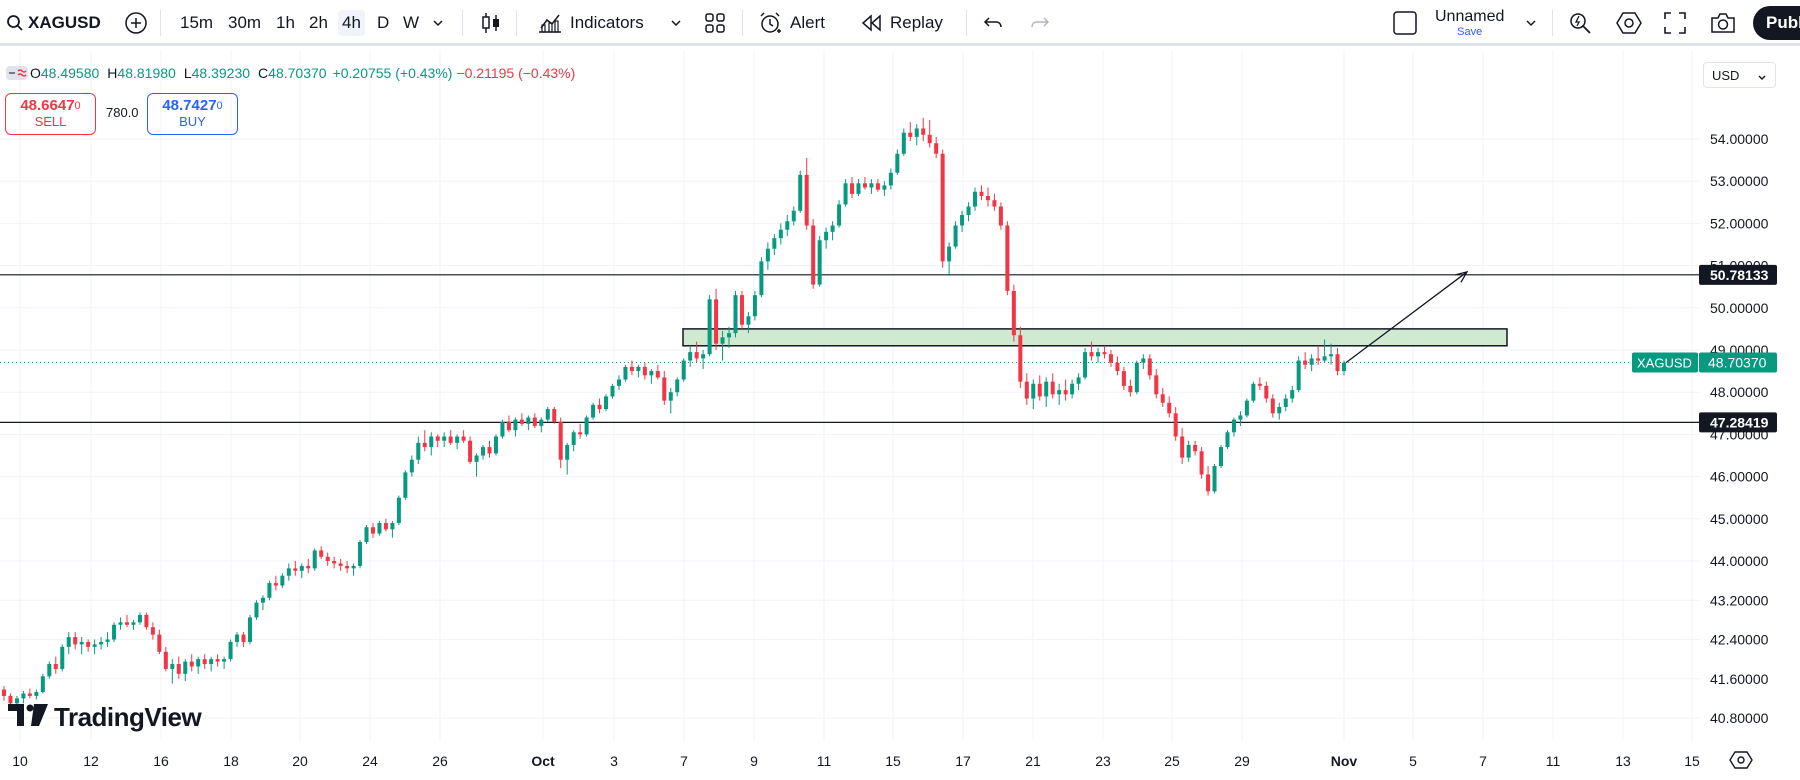 This screenshot has width=1800, height=780. I want to click on checkbox-icon, so click(1405, 23).